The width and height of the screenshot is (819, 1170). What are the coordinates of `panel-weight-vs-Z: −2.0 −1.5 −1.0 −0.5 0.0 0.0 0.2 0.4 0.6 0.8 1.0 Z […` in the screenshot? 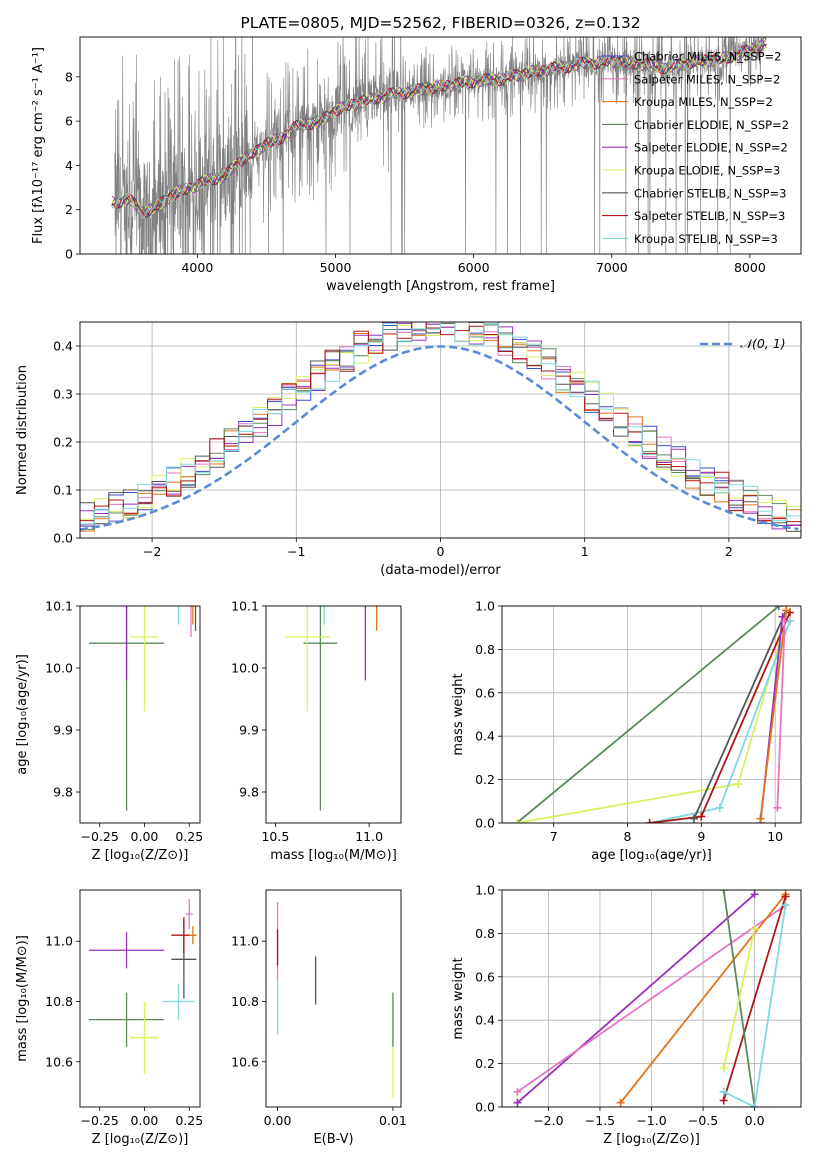 It's located at (626, 1015).